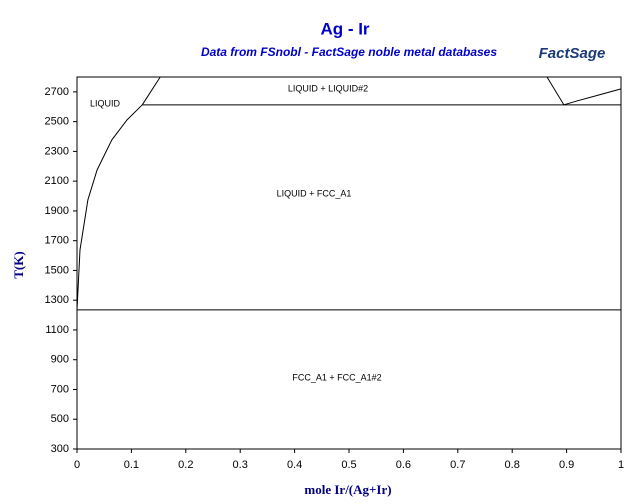 Image resolution: width=640 pixels, height=504 pixels. Describe the element at coordinates (57, 122) in the screenshot. I see `y-tick-label: 2500` at that location.